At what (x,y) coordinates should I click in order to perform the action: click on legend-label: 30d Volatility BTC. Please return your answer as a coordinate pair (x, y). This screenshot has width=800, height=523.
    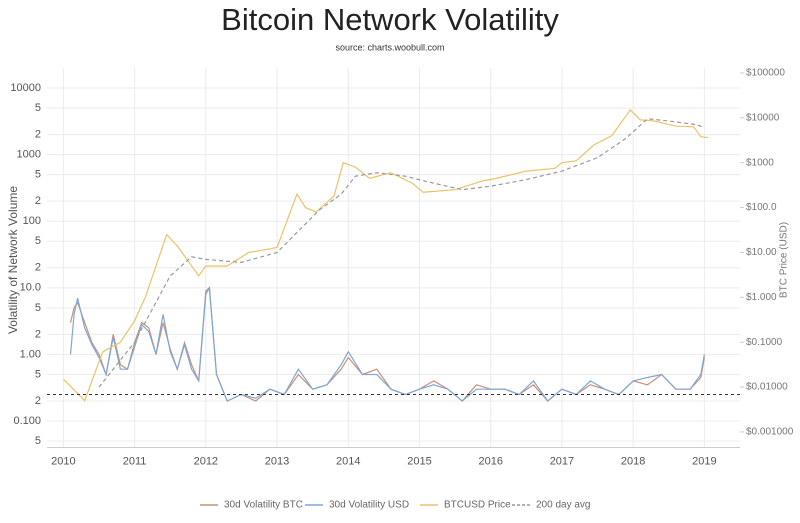
    Looking at the image, I should click on (263, 505).